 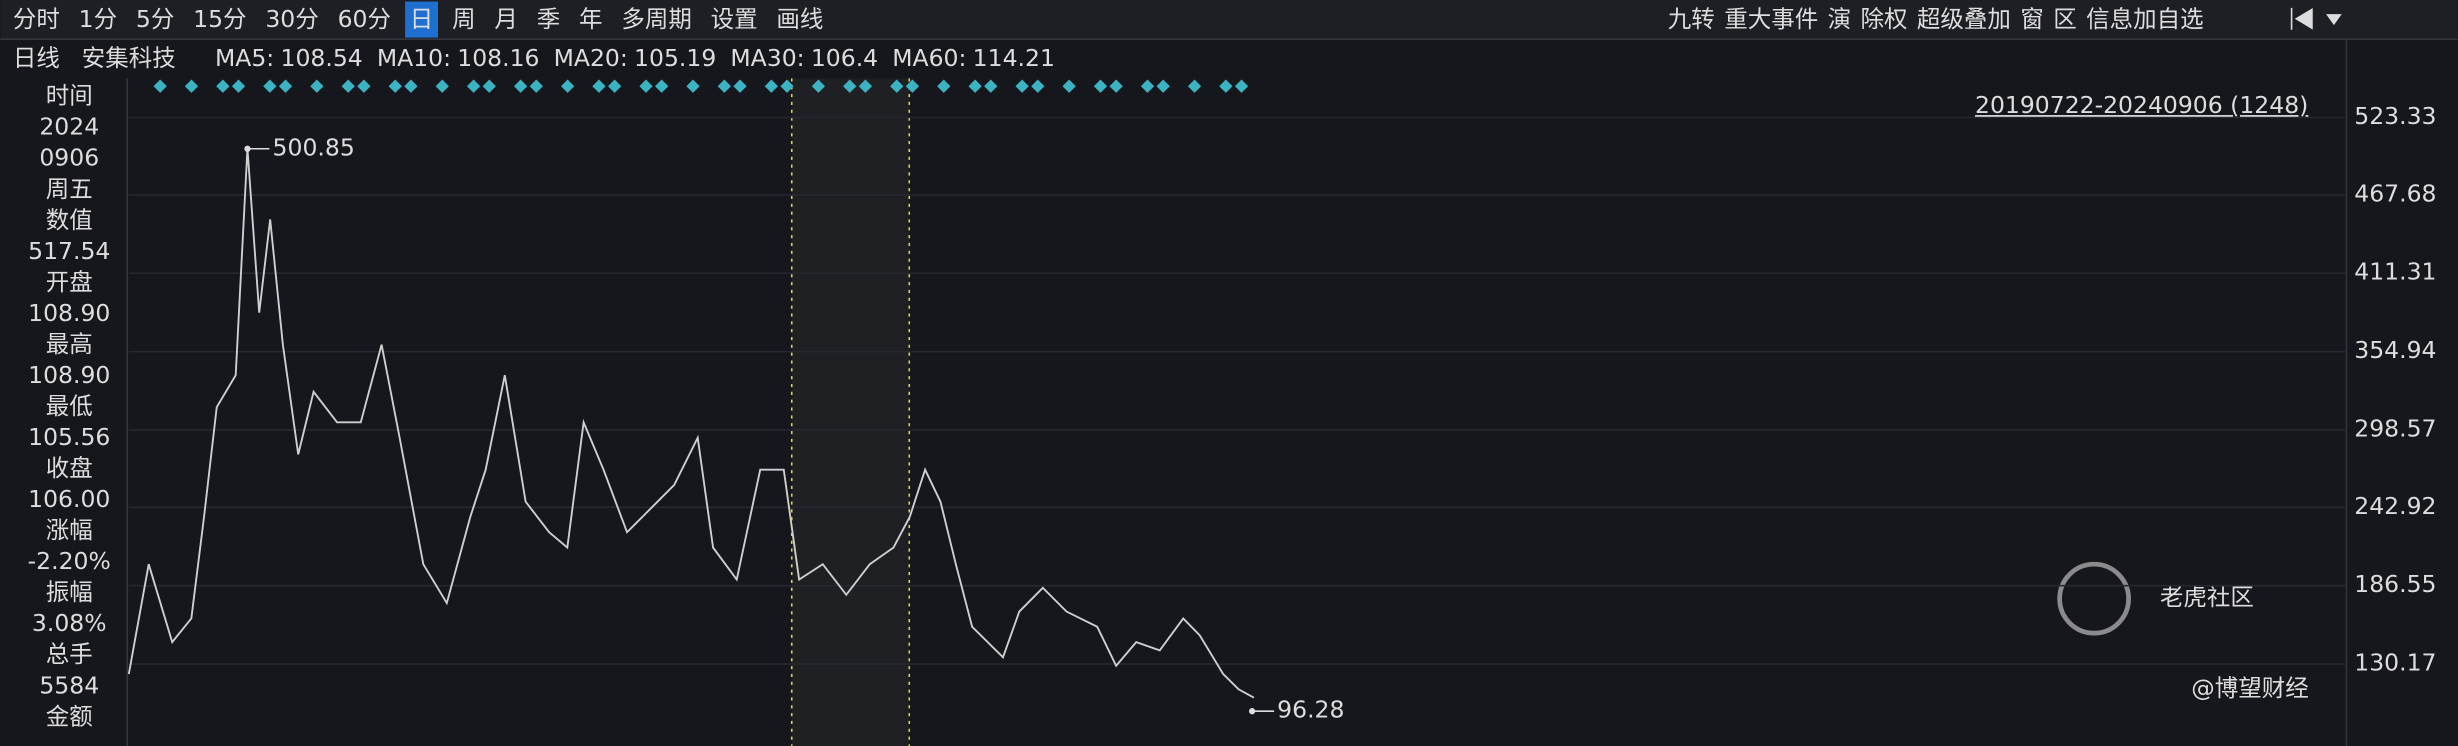 What do you see at coordinates (69, 561) in the screenshot?
I see `info-value: -2.20%` at bounding box center [69, 561].